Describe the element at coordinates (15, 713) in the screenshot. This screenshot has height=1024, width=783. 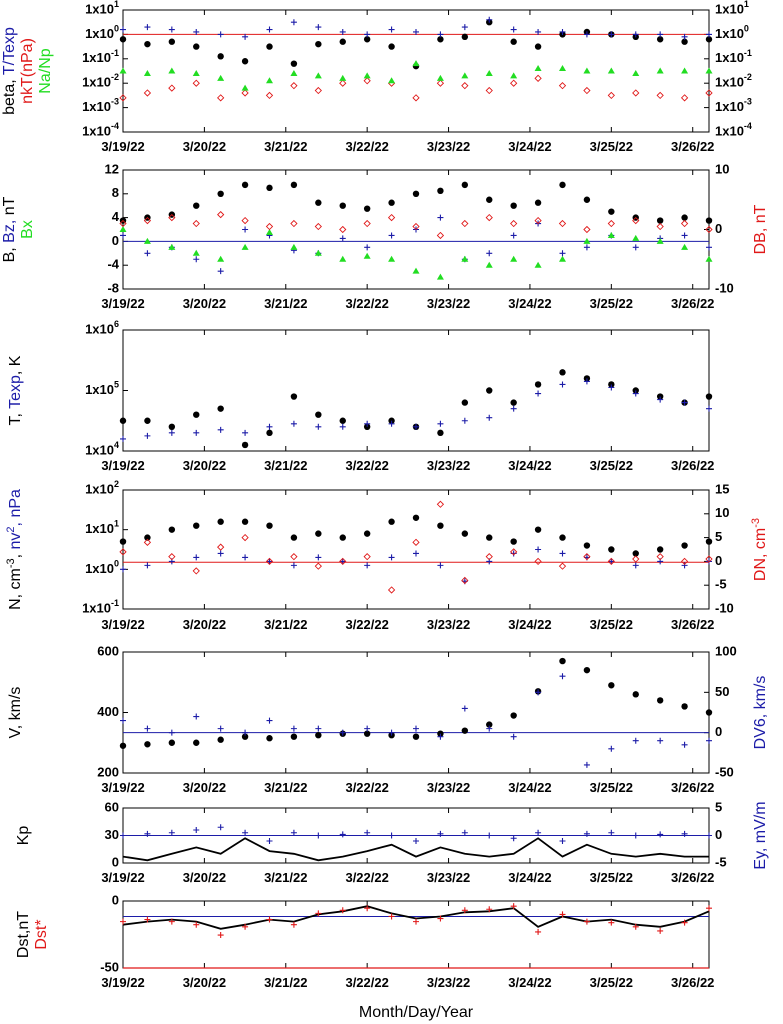
I see `y-axis-label-left-part: V, km/s` at that location.